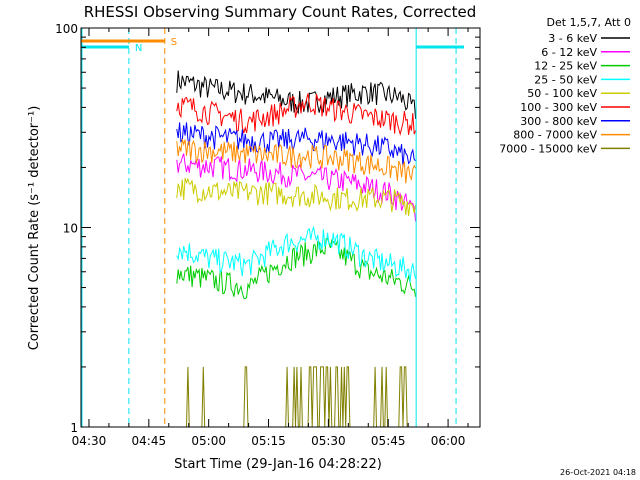 The height and width of the screenshot is (480, 640). Describe the element at coordinates (548, 148) in the screenshot. I see `legend-label-8: 7000 - 15000 keV` at that location.